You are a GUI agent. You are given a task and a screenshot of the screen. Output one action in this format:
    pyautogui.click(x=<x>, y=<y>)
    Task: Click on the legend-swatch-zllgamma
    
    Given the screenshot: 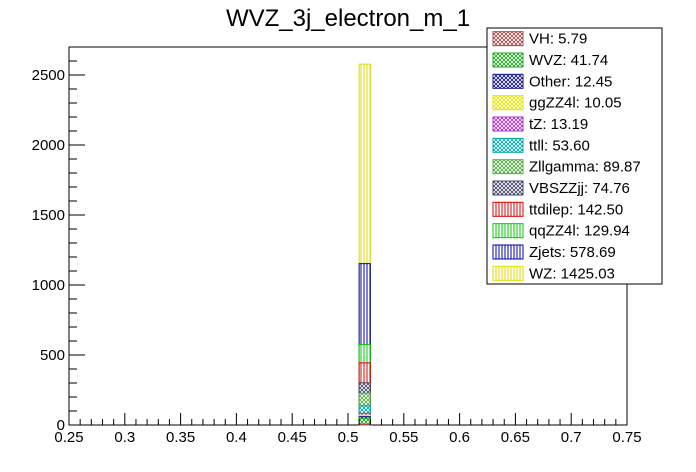 What is the action you would take?
    pyautogui.click(x=508, y=167)
    